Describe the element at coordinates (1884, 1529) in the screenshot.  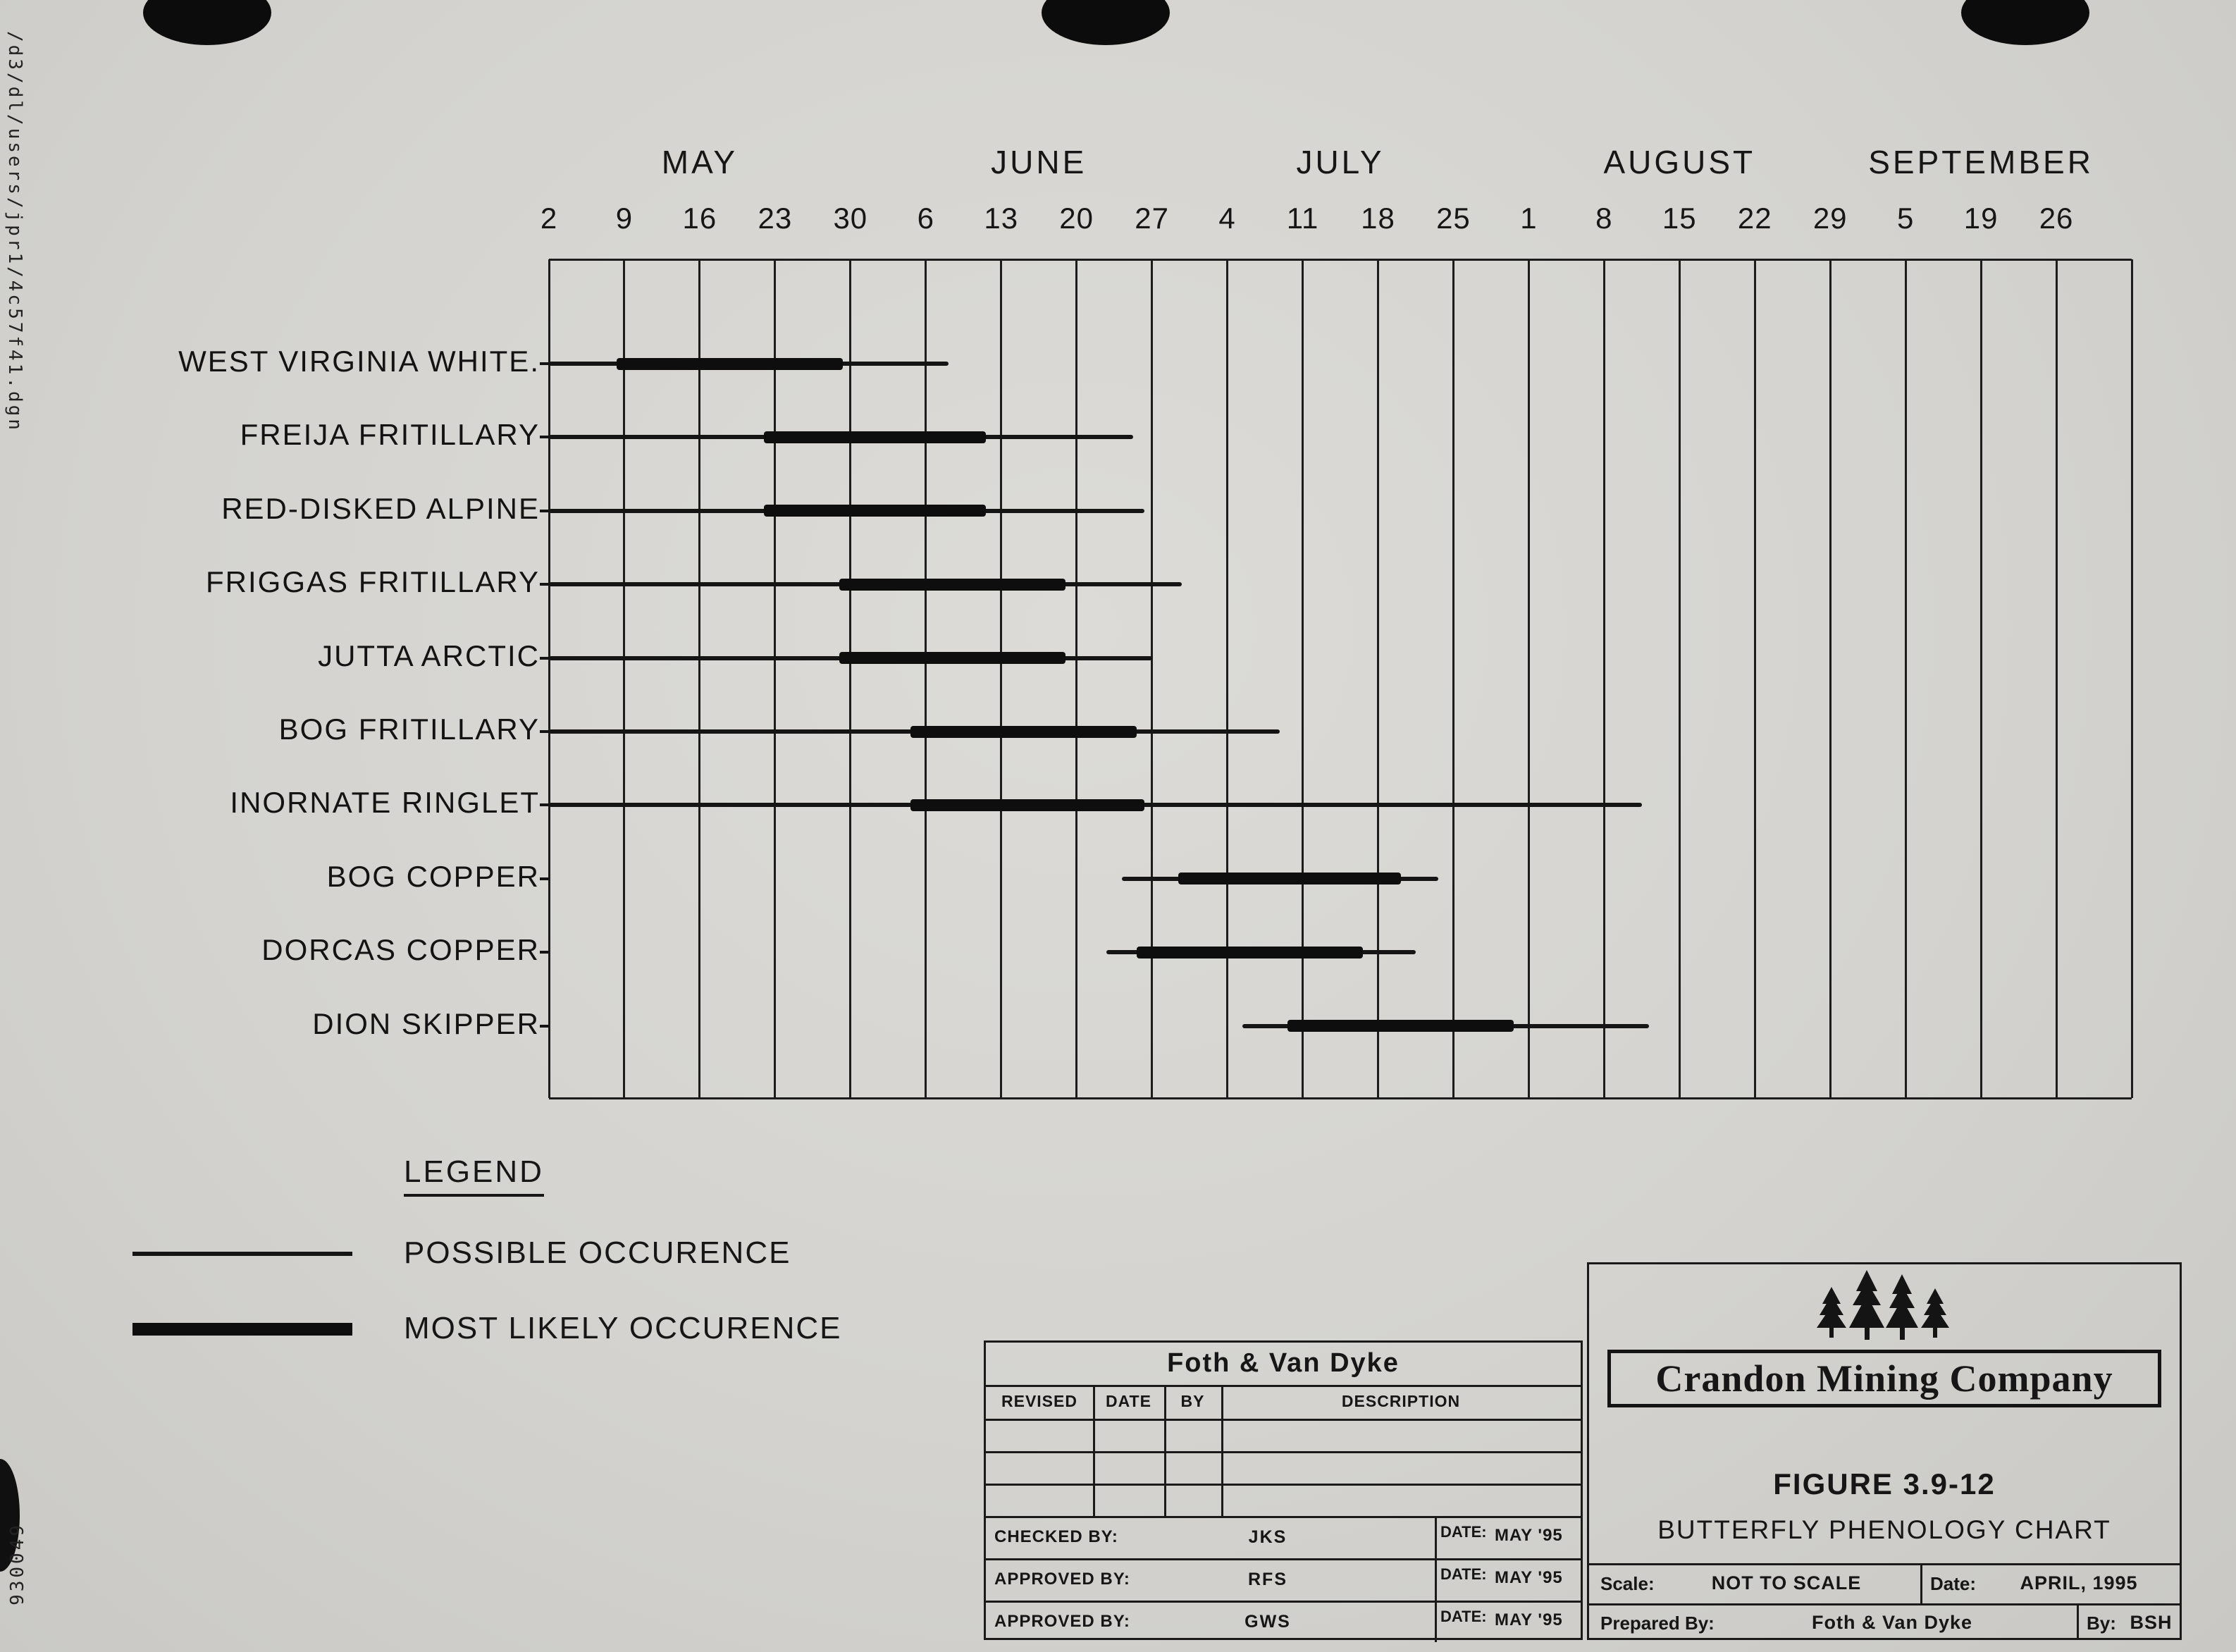
I see `figure-title: BUTTERFLY PHENOLOGY CHART` at that location.